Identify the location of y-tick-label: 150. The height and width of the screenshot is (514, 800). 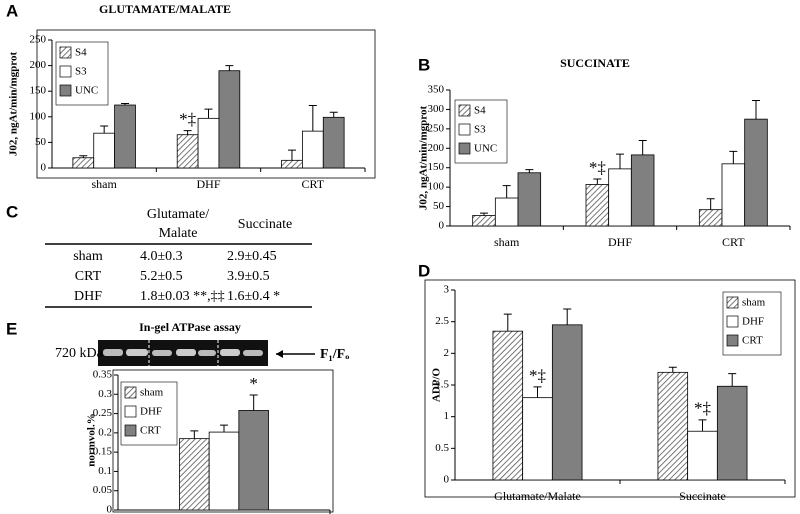
(436, 167).